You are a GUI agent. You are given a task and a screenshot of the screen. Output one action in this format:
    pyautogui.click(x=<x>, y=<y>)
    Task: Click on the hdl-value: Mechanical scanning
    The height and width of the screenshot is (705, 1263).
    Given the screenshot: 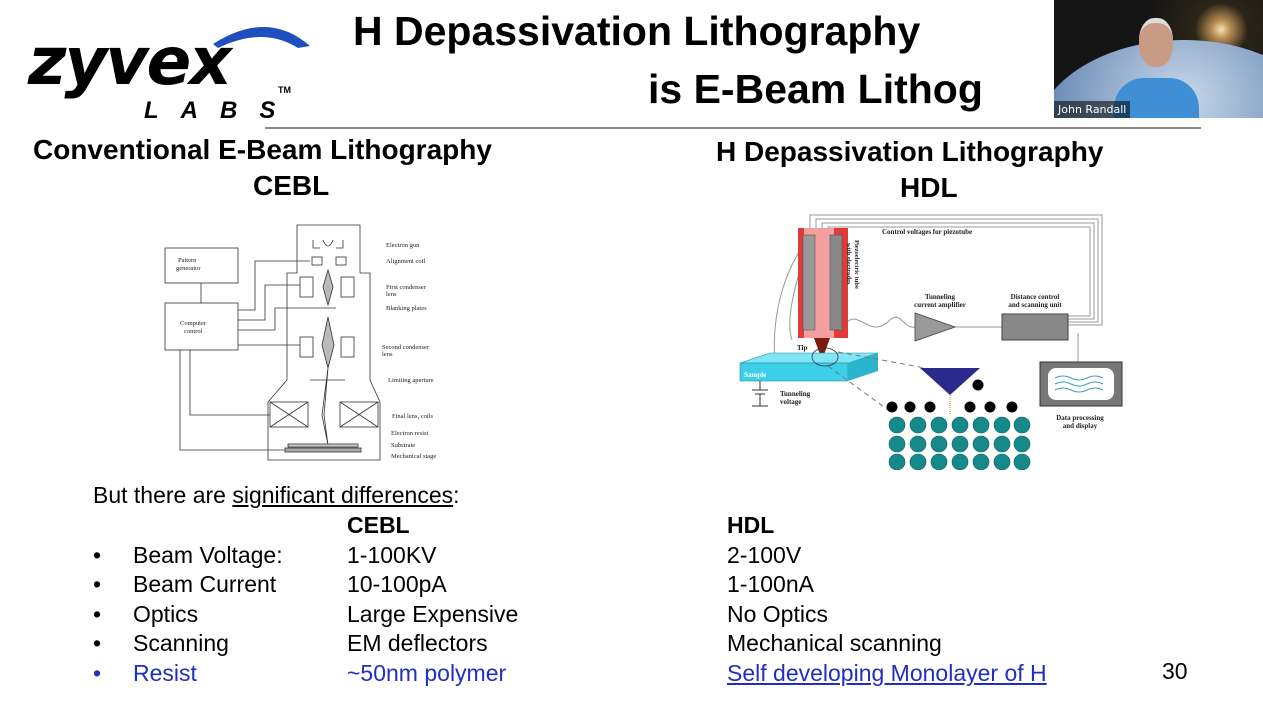 What is the action you would take?
    pyautogui.click(x=834, y=643)
    